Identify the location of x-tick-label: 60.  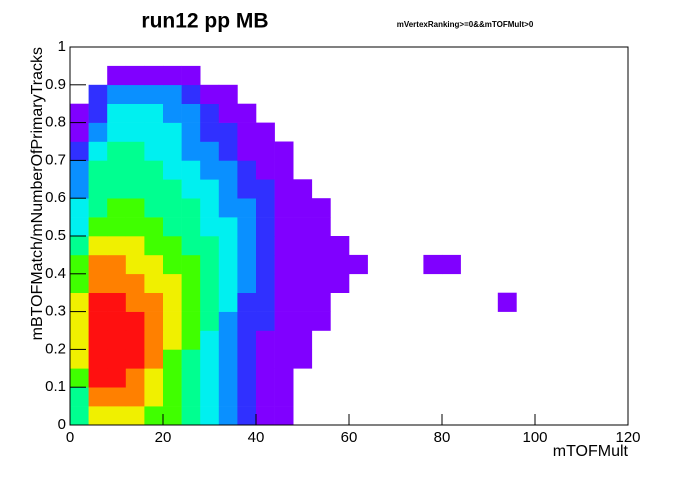
(349, 437).